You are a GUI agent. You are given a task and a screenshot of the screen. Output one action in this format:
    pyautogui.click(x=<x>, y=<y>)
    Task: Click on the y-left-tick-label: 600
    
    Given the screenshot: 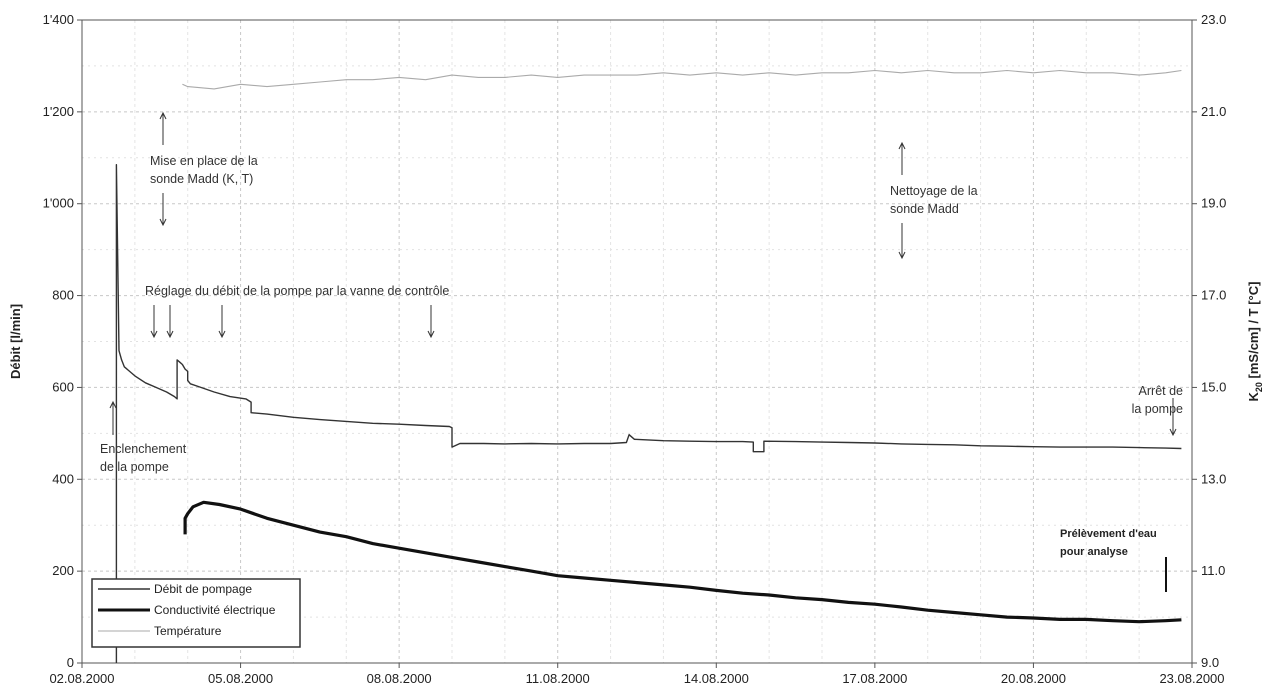 What is the action you would take?
    pyautogui.click(x=63, y=386)
    